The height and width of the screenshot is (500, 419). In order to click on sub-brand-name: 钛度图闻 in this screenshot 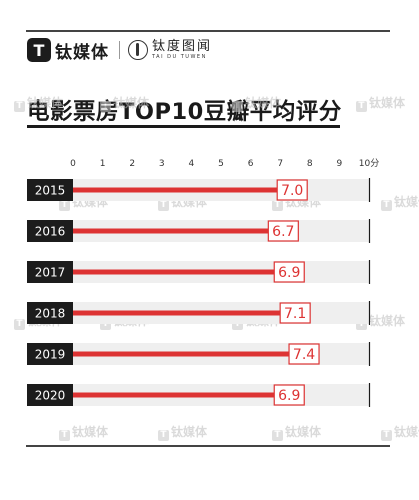, I will do `click(182, 46)`.